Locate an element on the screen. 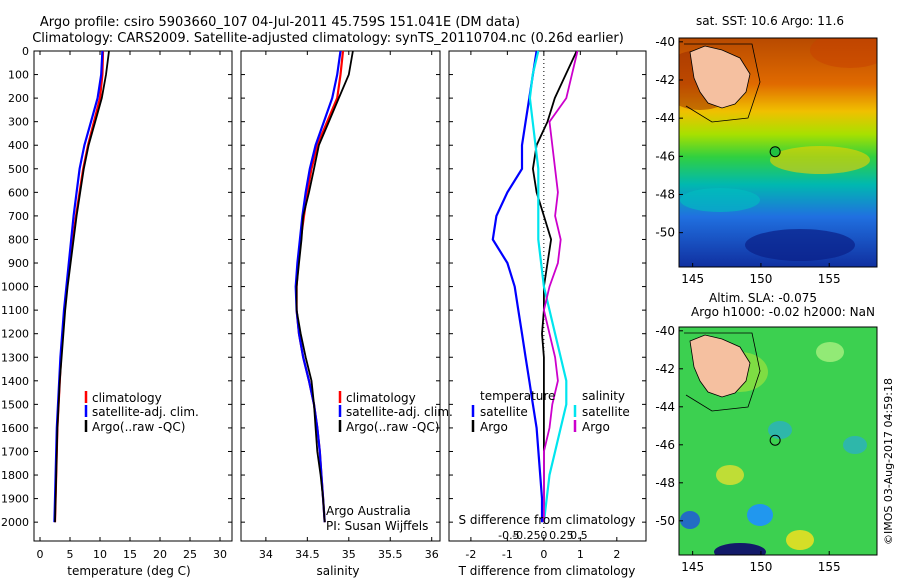 This screenshot has width=900, height=580. y-tick-label: 700 is located at coordinates (18, 216).